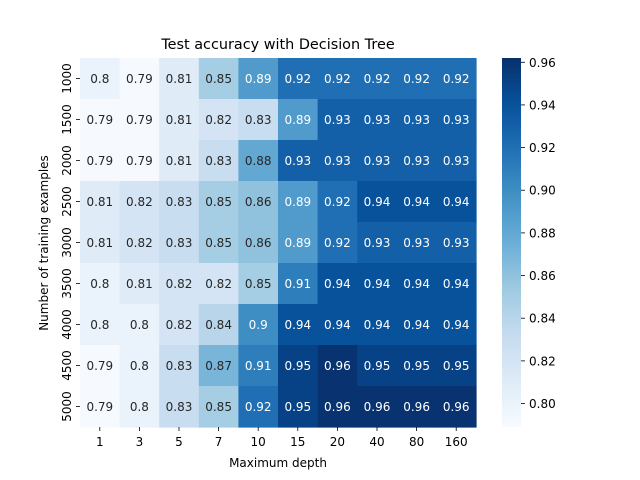 Image resolution: width=640 pixels, height=480 pixels. What do you see at coordinates (542, 191) in the screenshot?
I see `colorbar-tick-label: 0.90` at bounding box center [542, 191].